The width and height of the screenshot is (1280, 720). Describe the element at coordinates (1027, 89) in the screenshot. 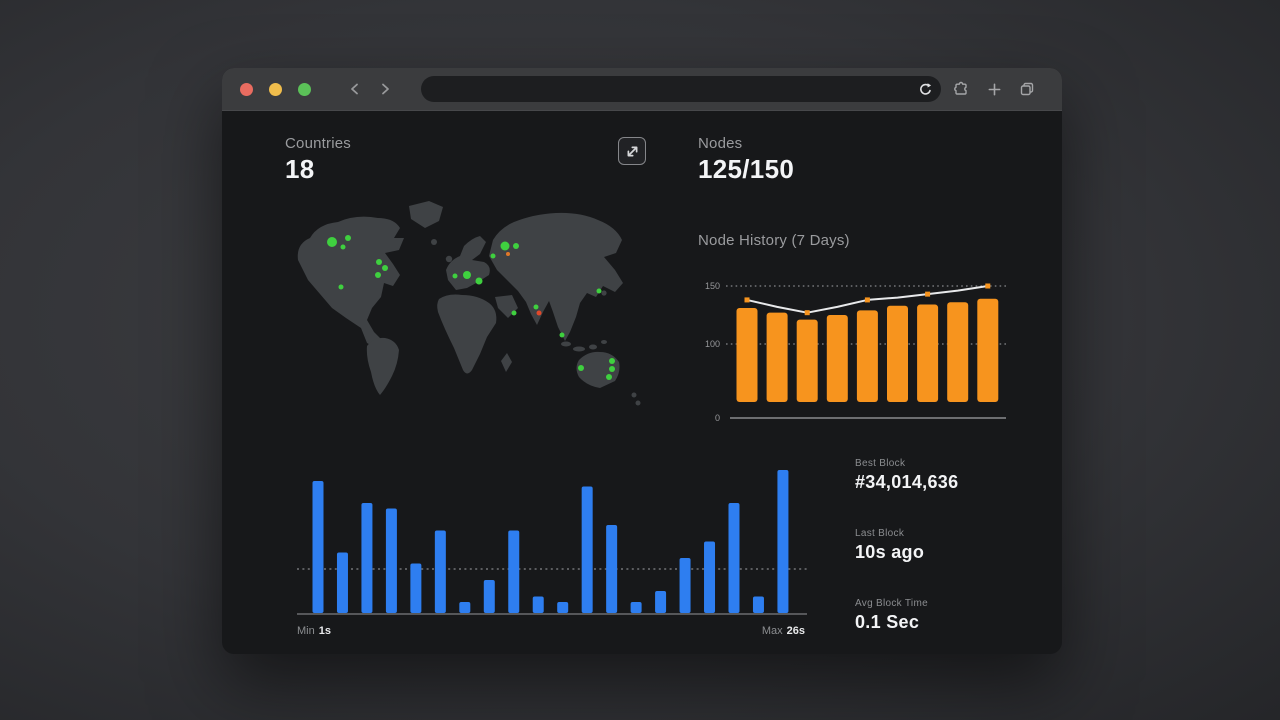

I see `tab-switcher-icon` at that location.